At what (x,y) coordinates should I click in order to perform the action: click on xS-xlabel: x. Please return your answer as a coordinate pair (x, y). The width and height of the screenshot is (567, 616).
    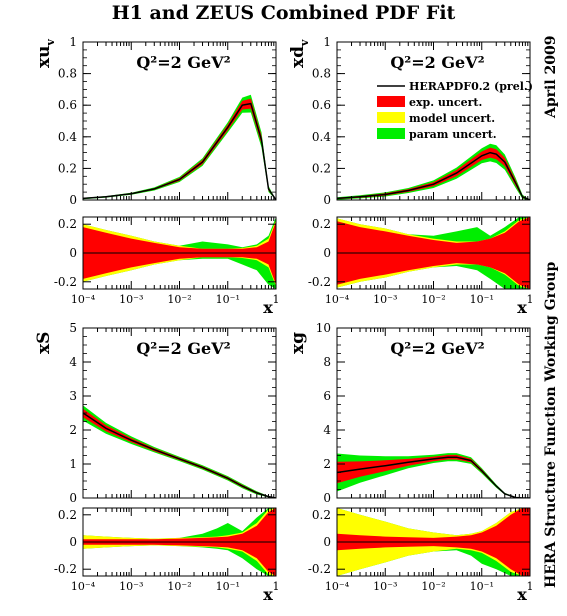
    Looking at the image, I should click on (268, 594).